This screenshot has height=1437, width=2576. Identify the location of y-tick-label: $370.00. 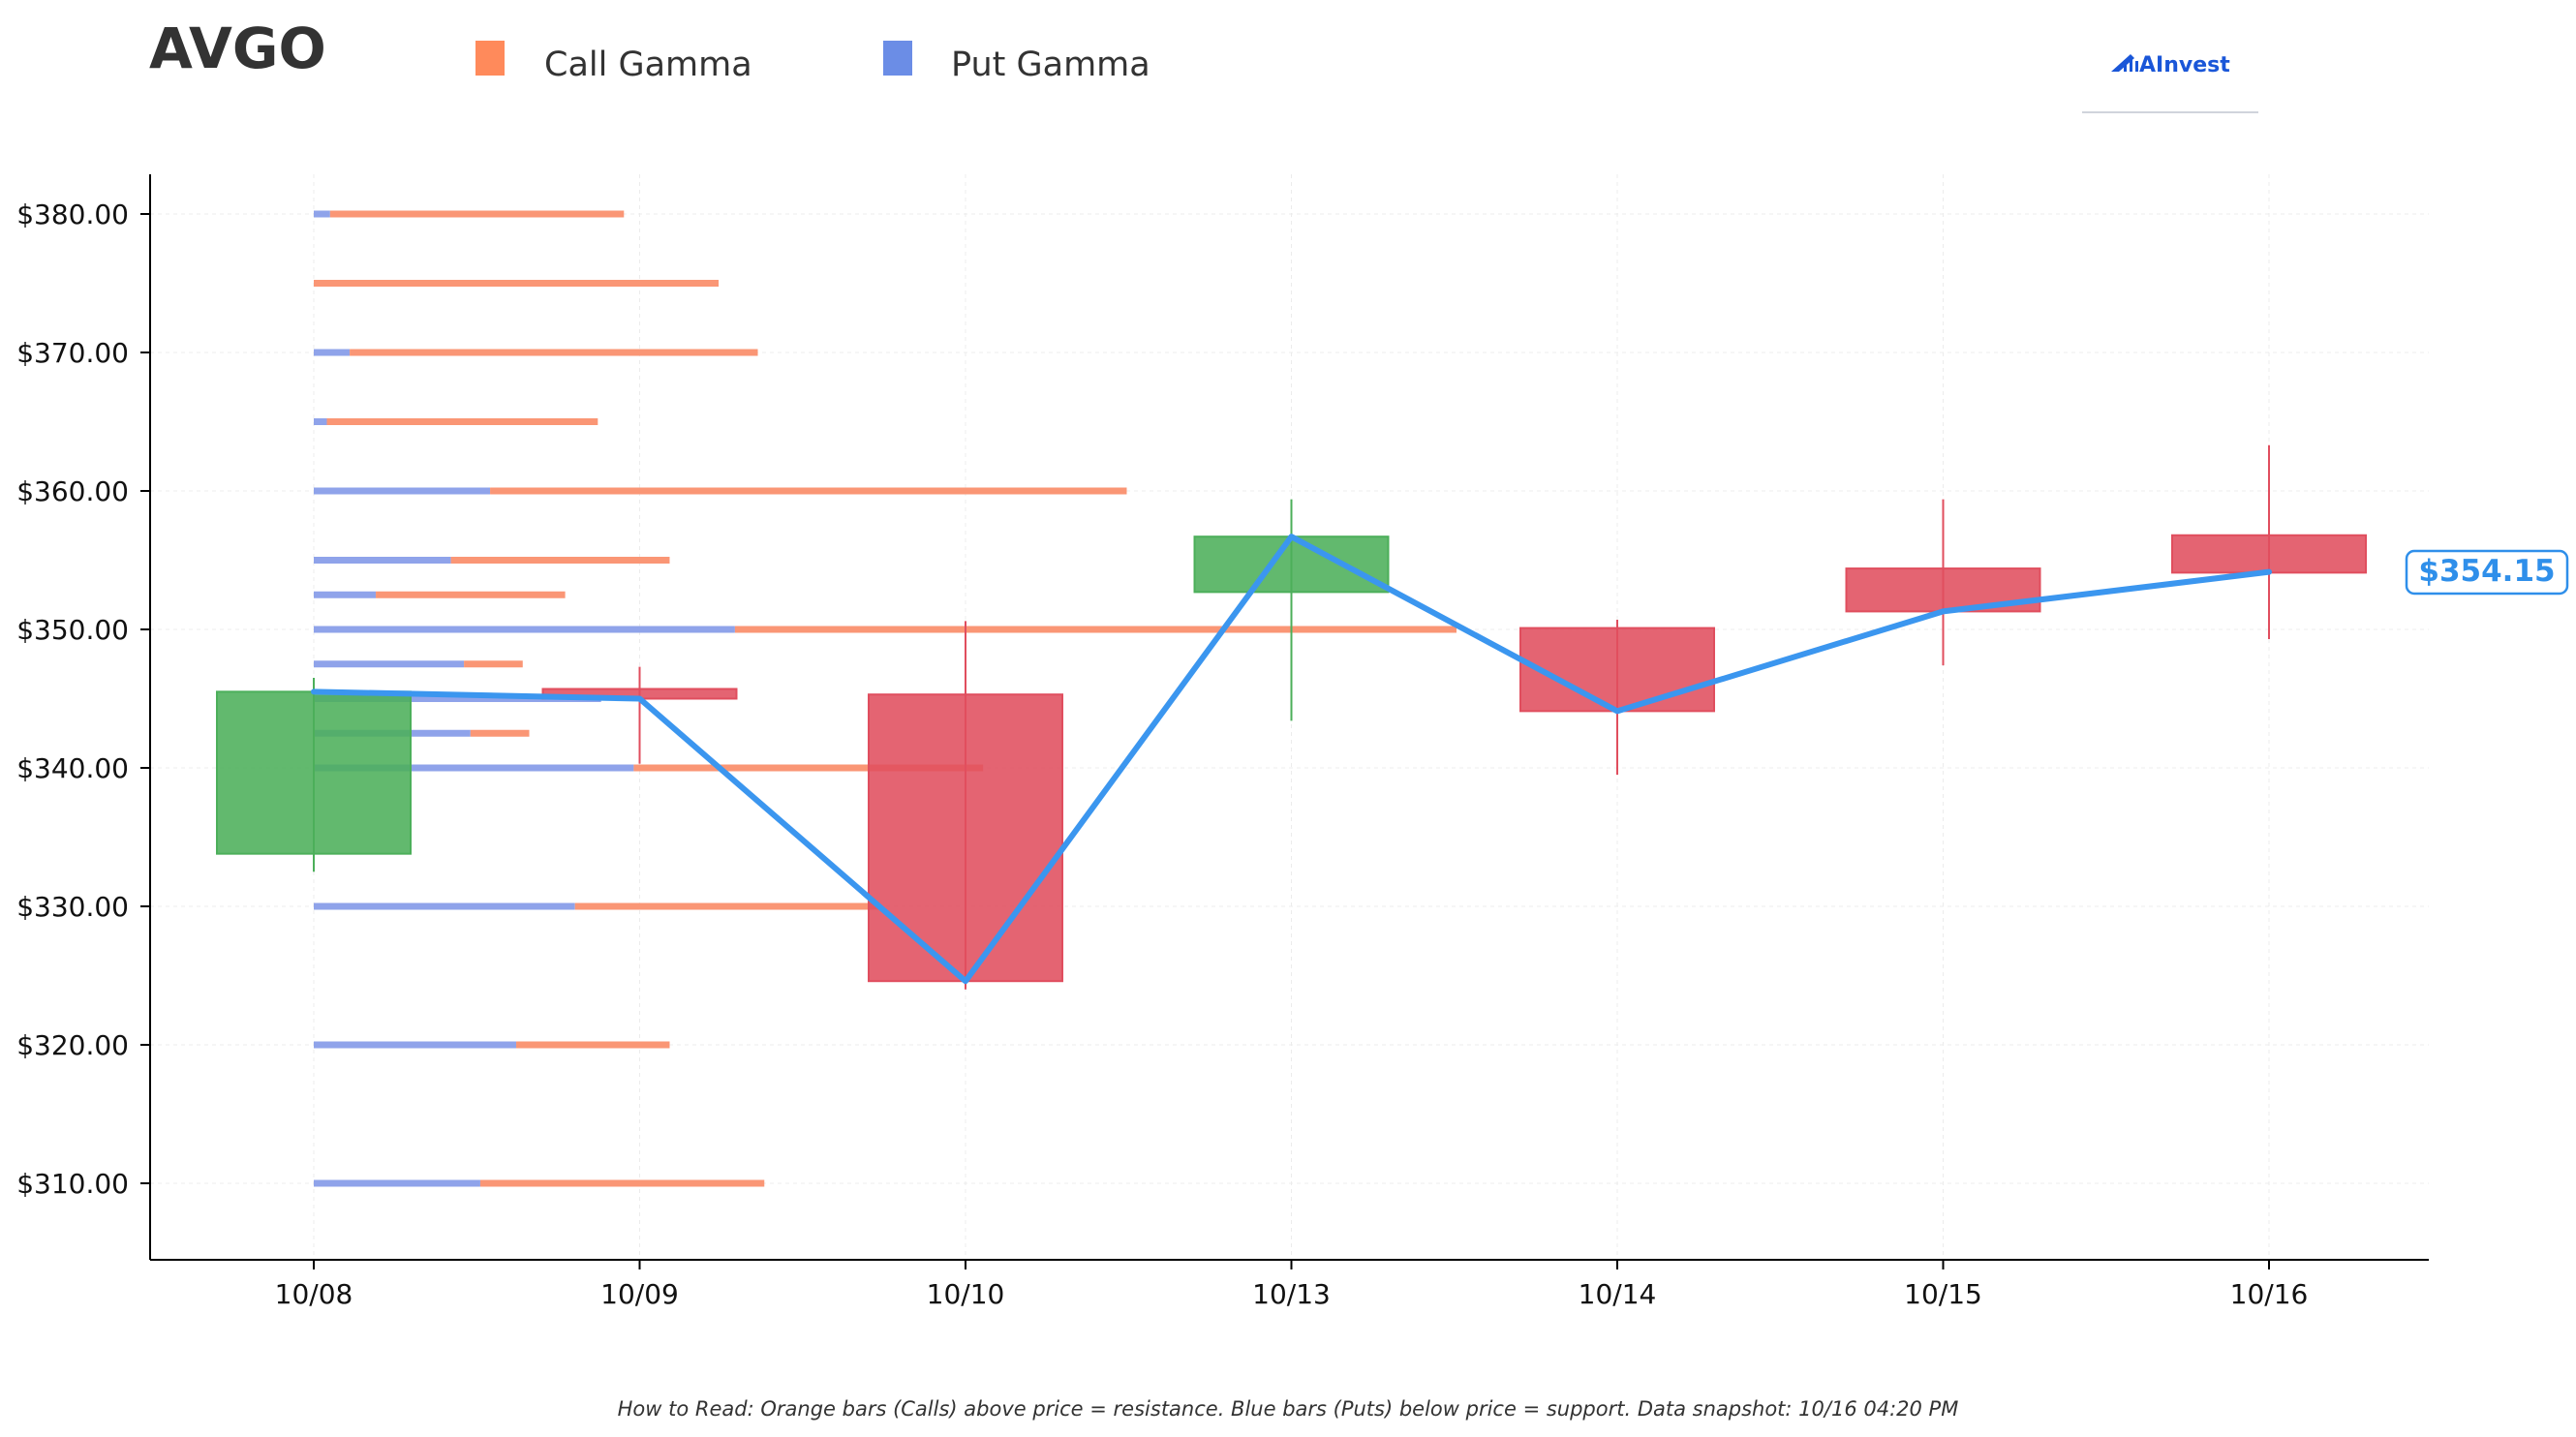
(72, 353).